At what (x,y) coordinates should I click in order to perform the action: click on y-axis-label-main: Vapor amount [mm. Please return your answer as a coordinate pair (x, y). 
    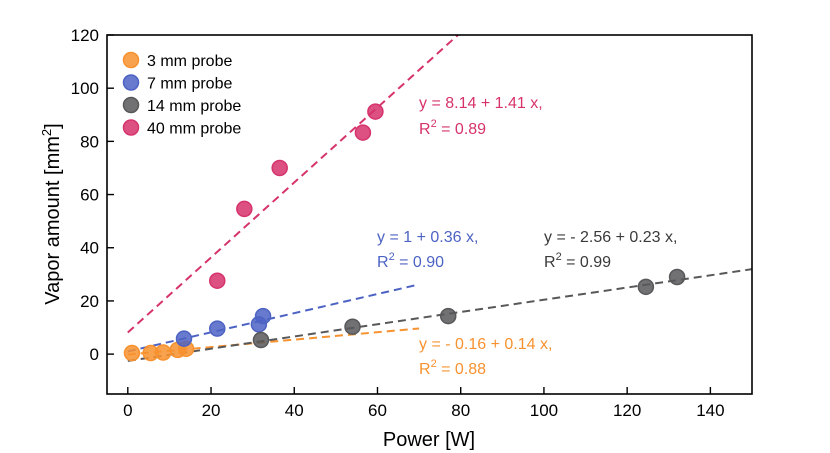
    Looking at the image, I should click on (53, 220).